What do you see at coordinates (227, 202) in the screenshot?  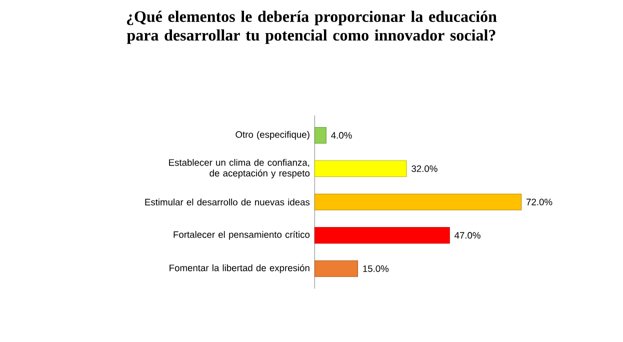 I see `y-tick-label: Estimular el desarrollo de nuevas ideas` at bounding box center [227, 202].